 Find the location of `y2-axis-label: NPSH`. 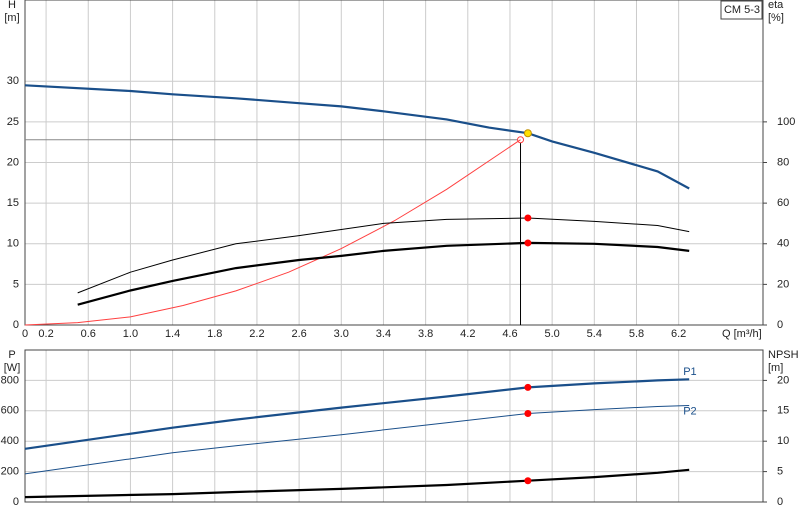

y2-axis-label: NPSH is located at coordinates (783, 355).